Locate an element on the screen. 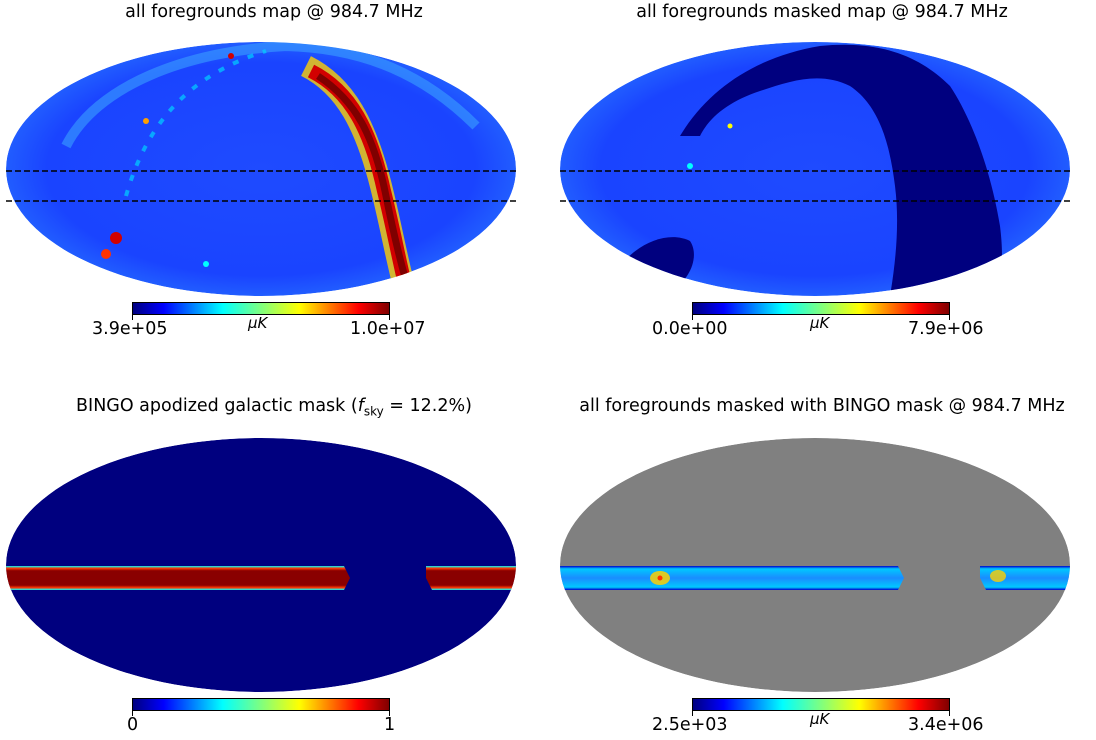  colorbar-min-label: 3.9e+05 is located at coordinates (130, 329).